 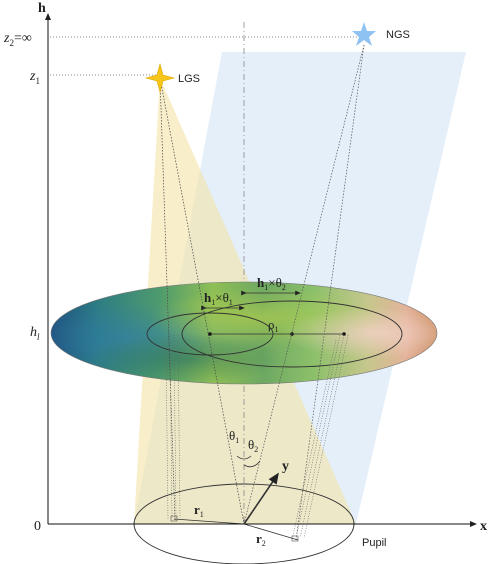 I want to click on r2-vector, so click(x=271, y=532).